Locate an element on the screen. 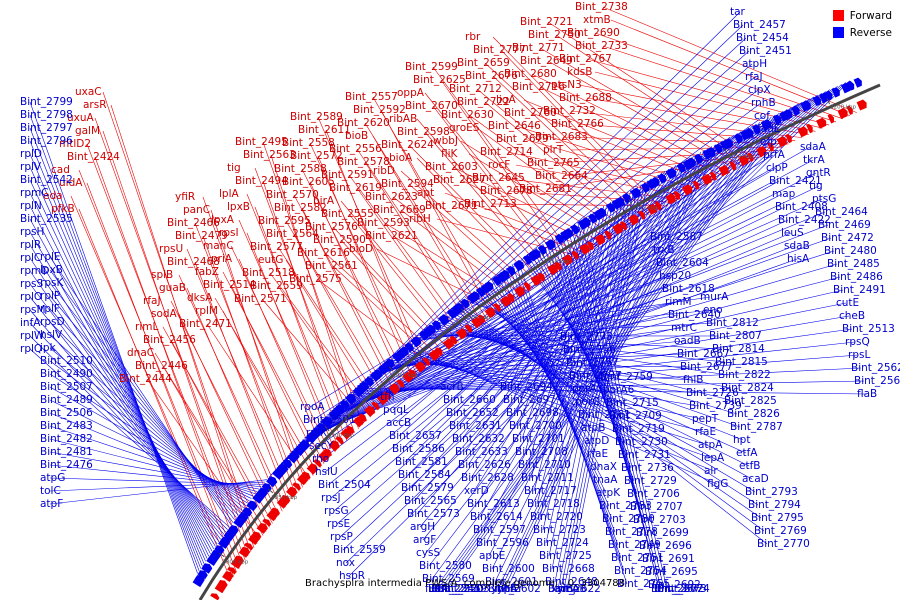  reverse-gene-label: Bint_2668 is located at coordinates (568, 569).